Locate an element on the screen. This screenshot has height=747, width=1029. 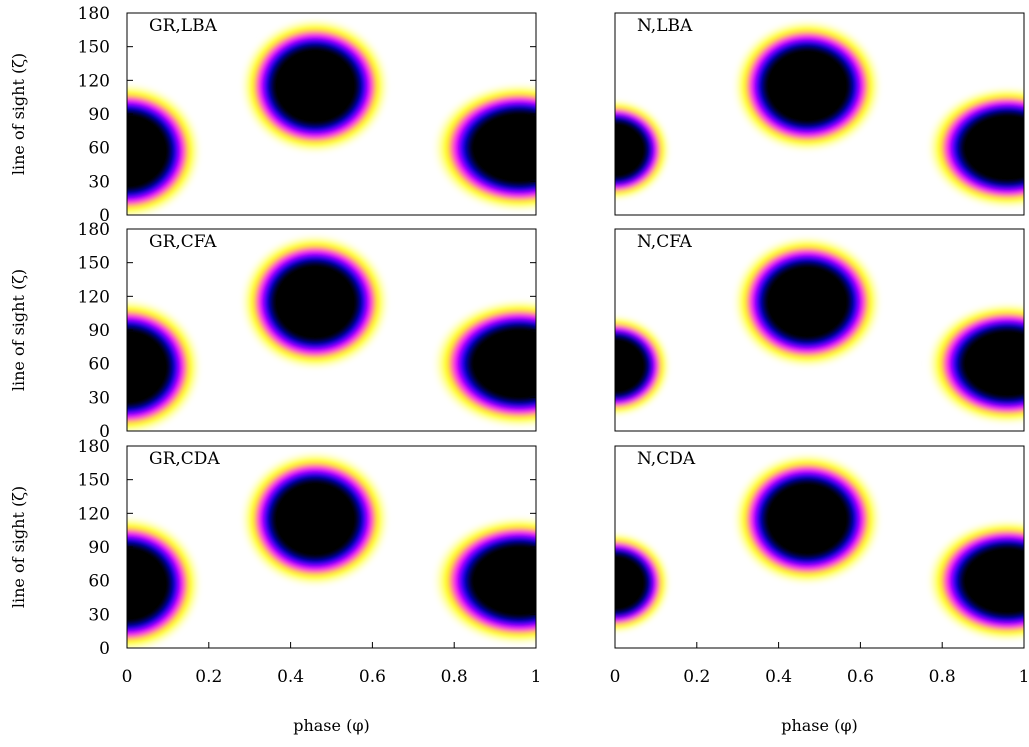
panel-label: GR,CFA is located at coordinates (183, 242).